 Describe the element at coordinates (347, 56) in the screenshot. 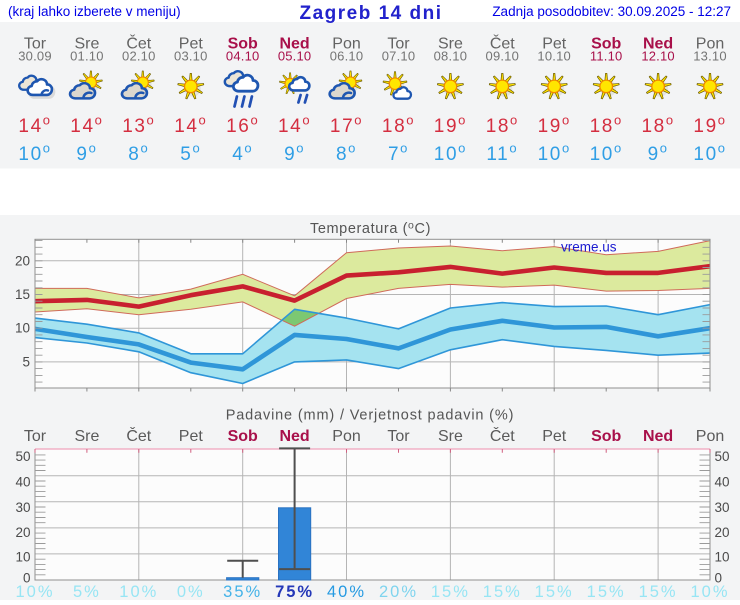

I see `svg-text: 06.10` at that location.